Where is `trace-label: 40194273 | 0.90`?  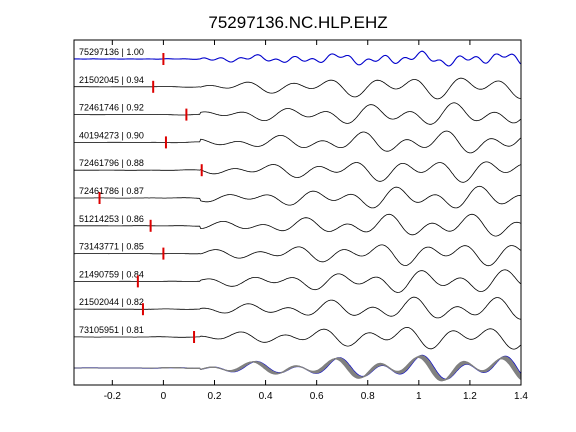
trace-label: 40194273 | 0.90 is located at coordinates (111, 135).